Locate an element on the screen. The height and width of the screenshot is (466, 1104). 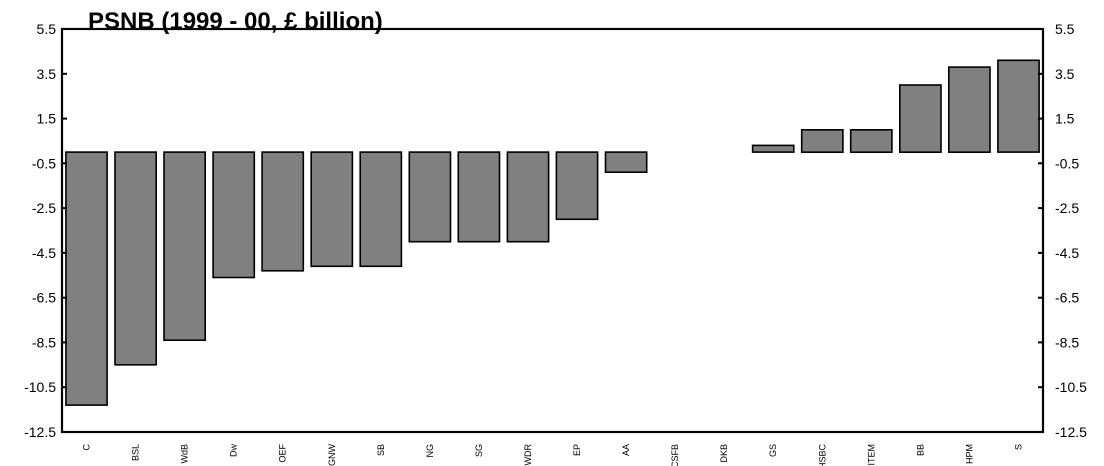
y-tick-label-left: -12.5 is located at coordinates (40, 432).